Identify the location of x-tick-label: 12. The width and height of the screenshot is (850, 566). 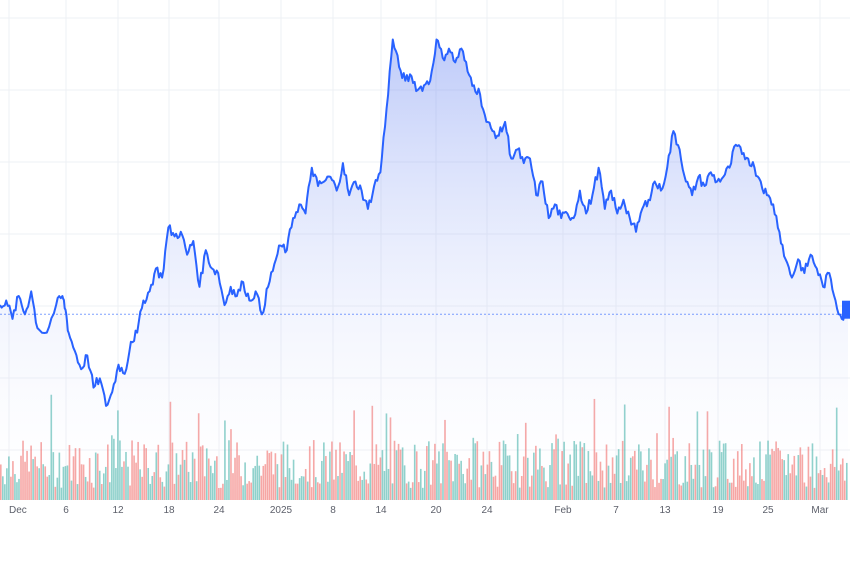
(118, 510).